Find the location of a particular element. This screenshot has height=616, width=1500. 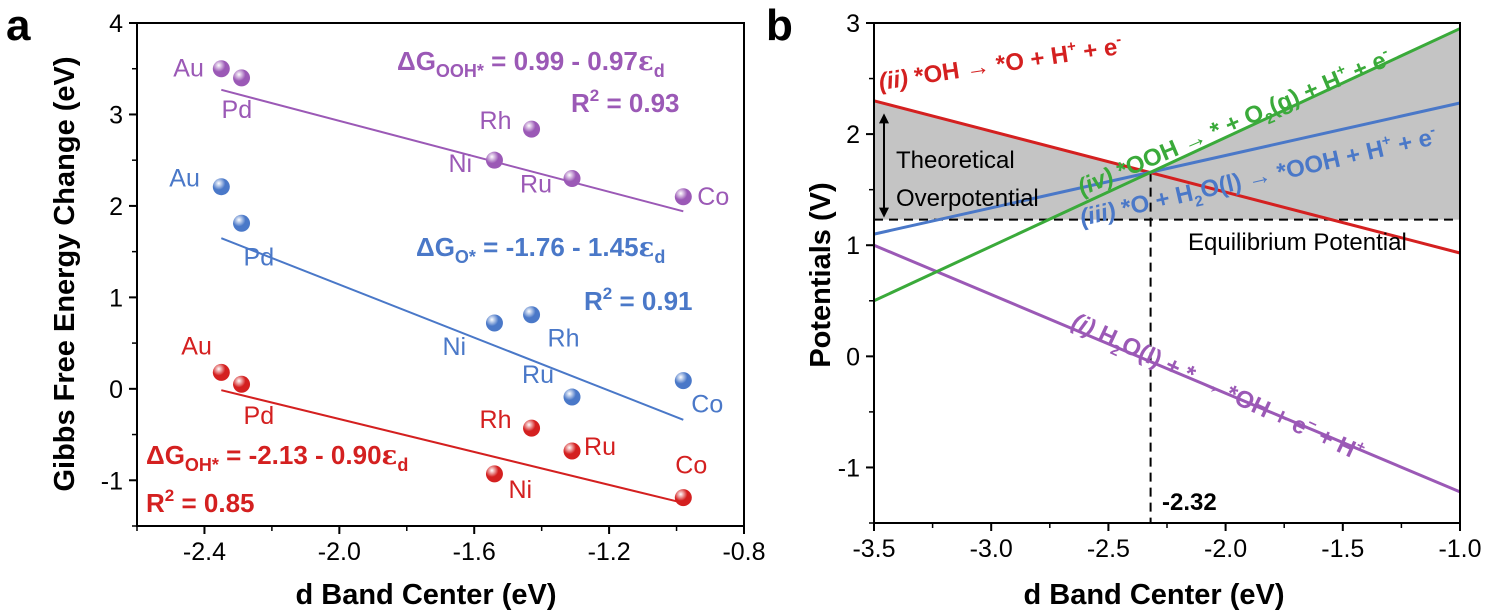

panel-a-ytick-label: -1 is located at coordinates (112, 481).